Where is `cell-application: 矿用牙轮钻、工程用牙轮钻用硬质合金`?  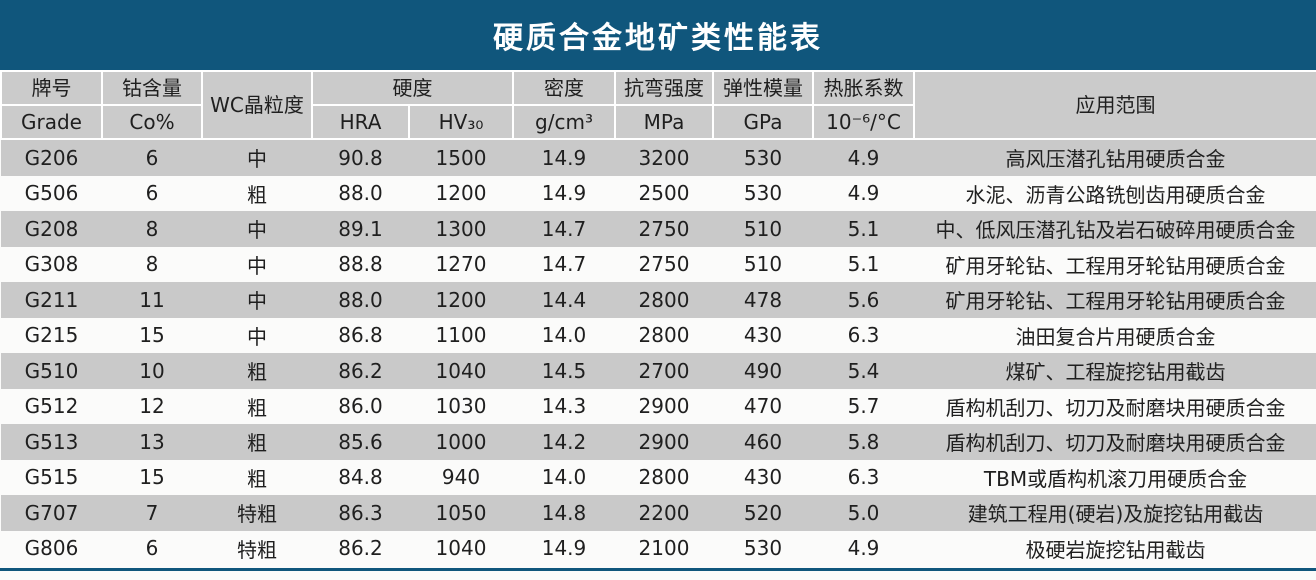
cell-application: 矿用牙轮钻、工程用牙轮钻用硬质合金 is located at coordinates (1115, 300).